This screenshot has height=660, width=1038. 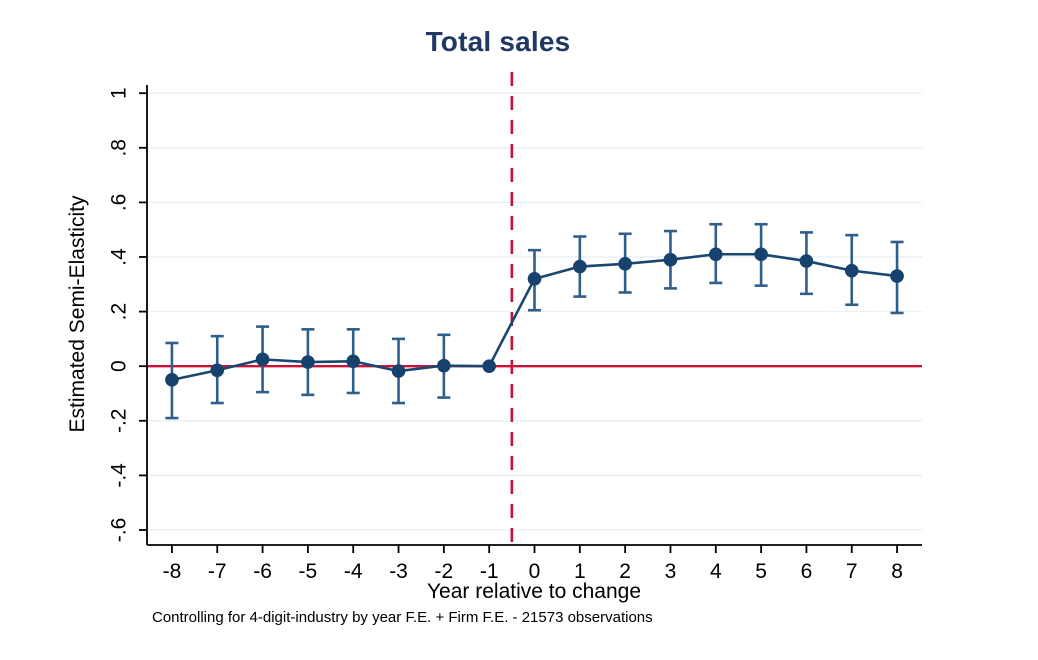 I want to click on x-axis-title: Year relative to change, so click(x=534, y=591).